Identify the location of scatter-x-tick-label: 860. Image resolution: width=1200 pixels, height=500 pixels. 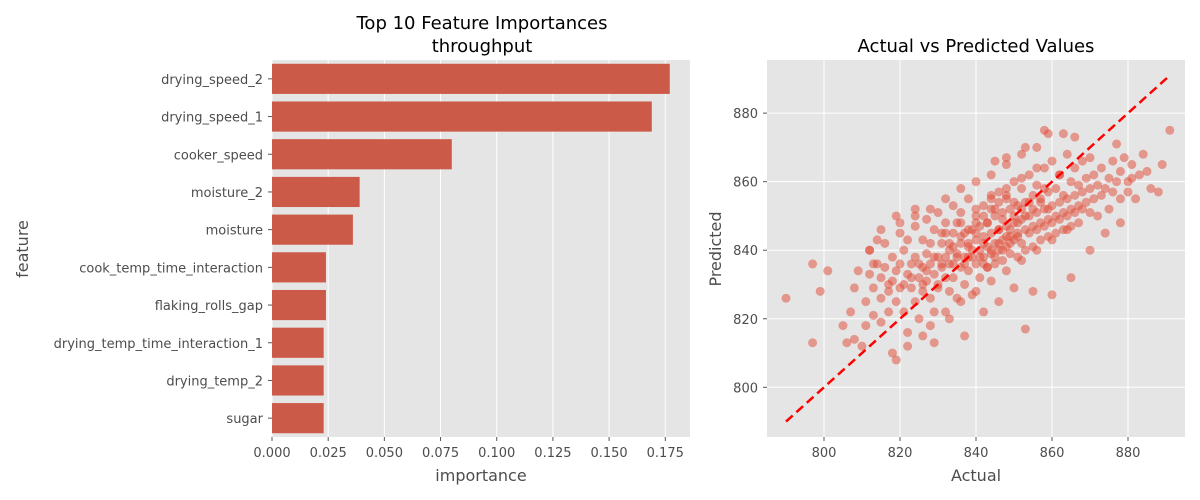
(1052, 453).